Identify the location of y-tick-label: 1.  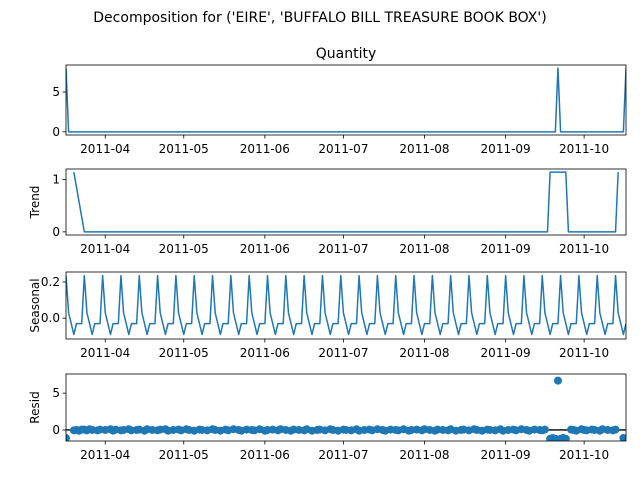
(56, 179).